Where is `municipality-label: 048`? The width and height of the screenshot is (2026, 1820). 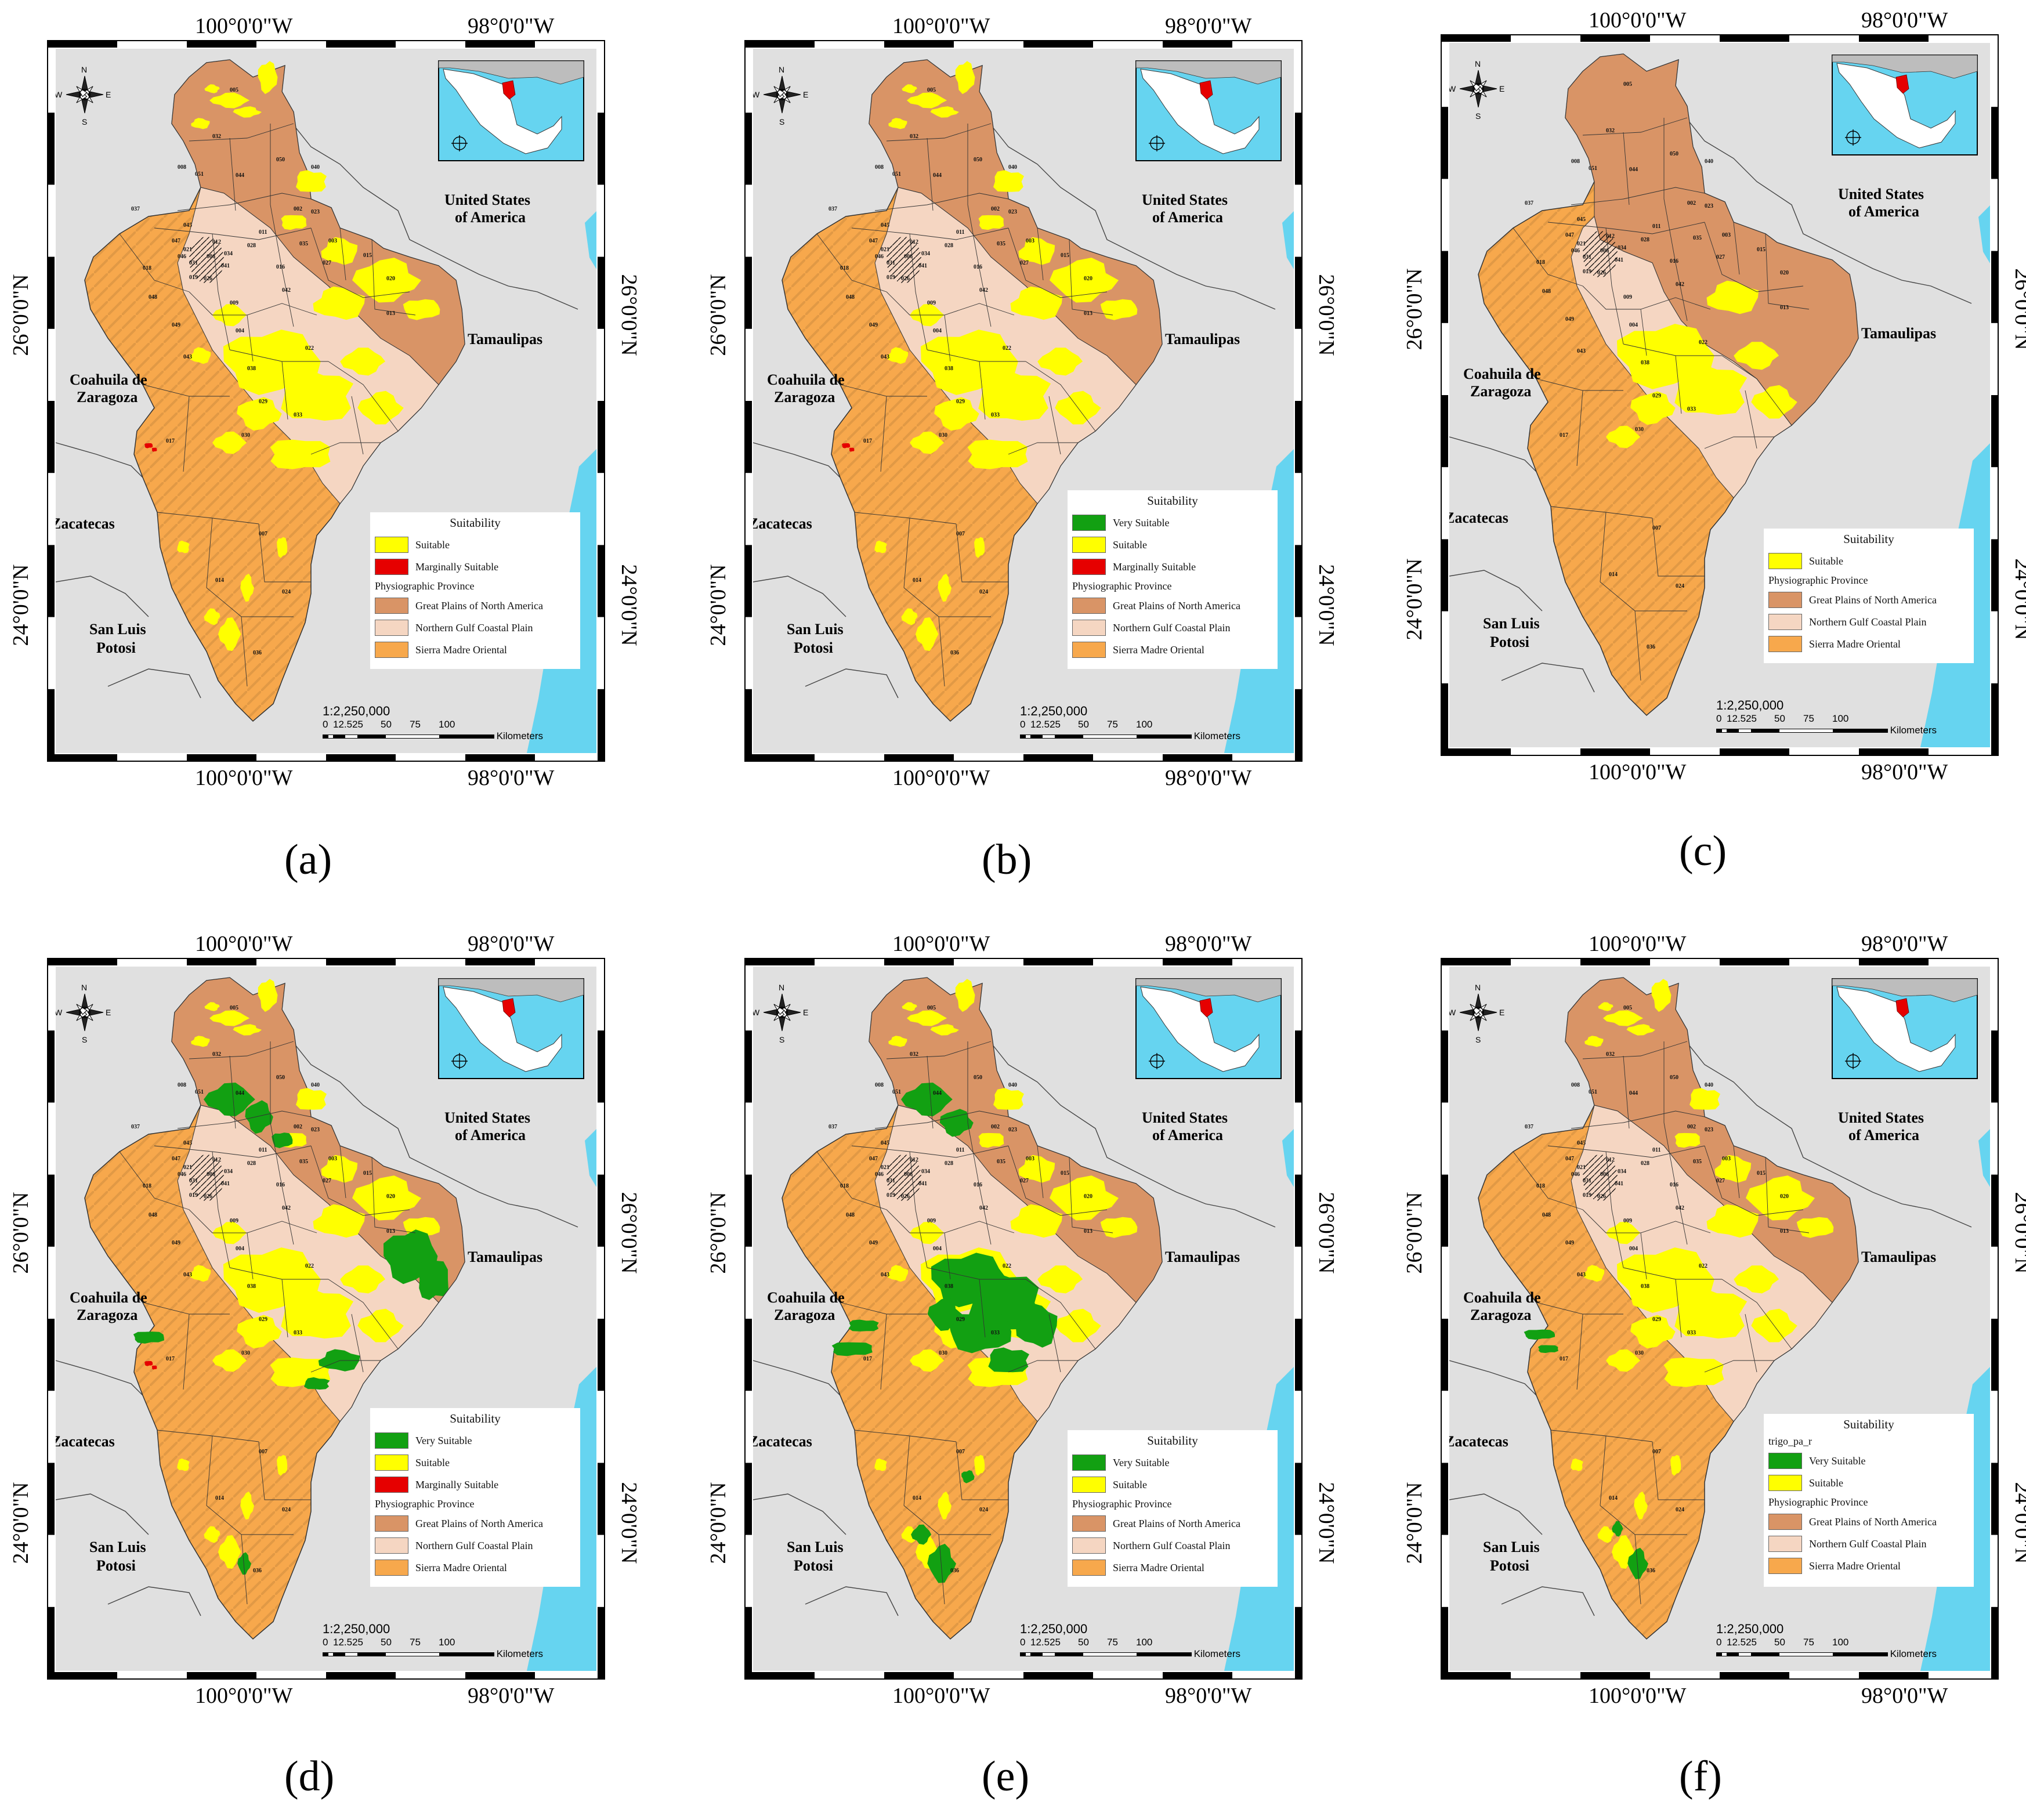
municipality-label: 048 is located at coordinates (1547, 291).